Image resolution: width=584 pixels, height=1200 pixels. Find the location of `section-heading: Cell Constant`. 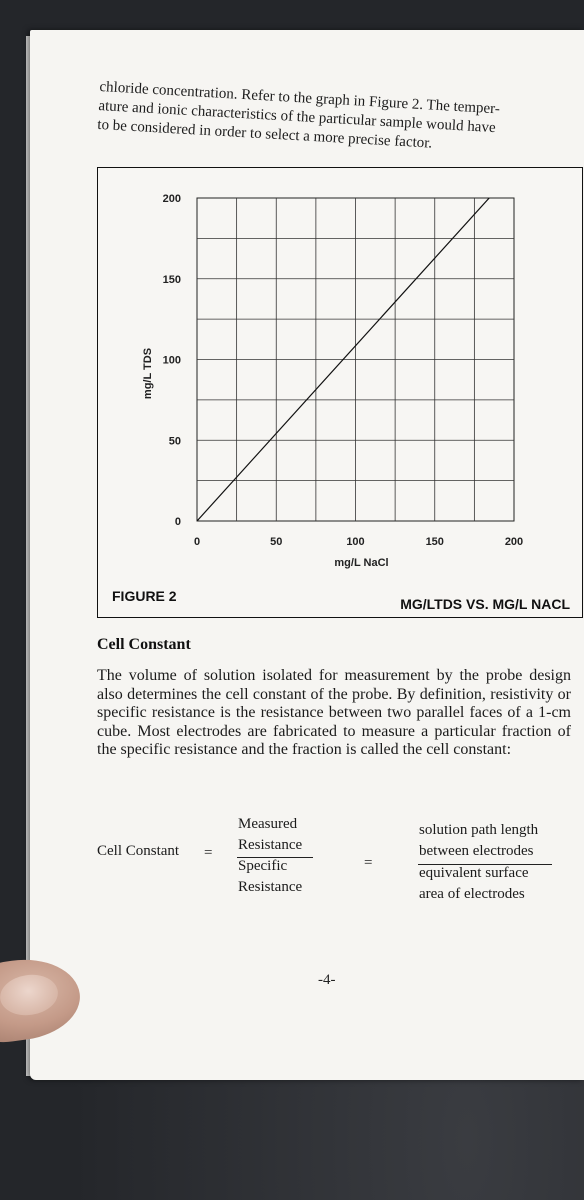

section-heading: Cell Constant is located at coordinates (144, 644).